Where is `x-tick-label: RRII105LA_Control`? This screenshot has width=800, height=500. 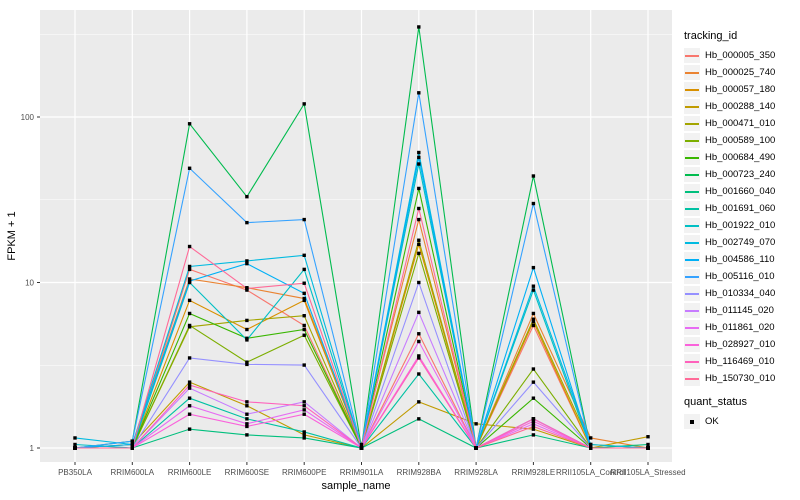
x-tick-label: RRII105LA_Control is located at coordinates (591, 472).